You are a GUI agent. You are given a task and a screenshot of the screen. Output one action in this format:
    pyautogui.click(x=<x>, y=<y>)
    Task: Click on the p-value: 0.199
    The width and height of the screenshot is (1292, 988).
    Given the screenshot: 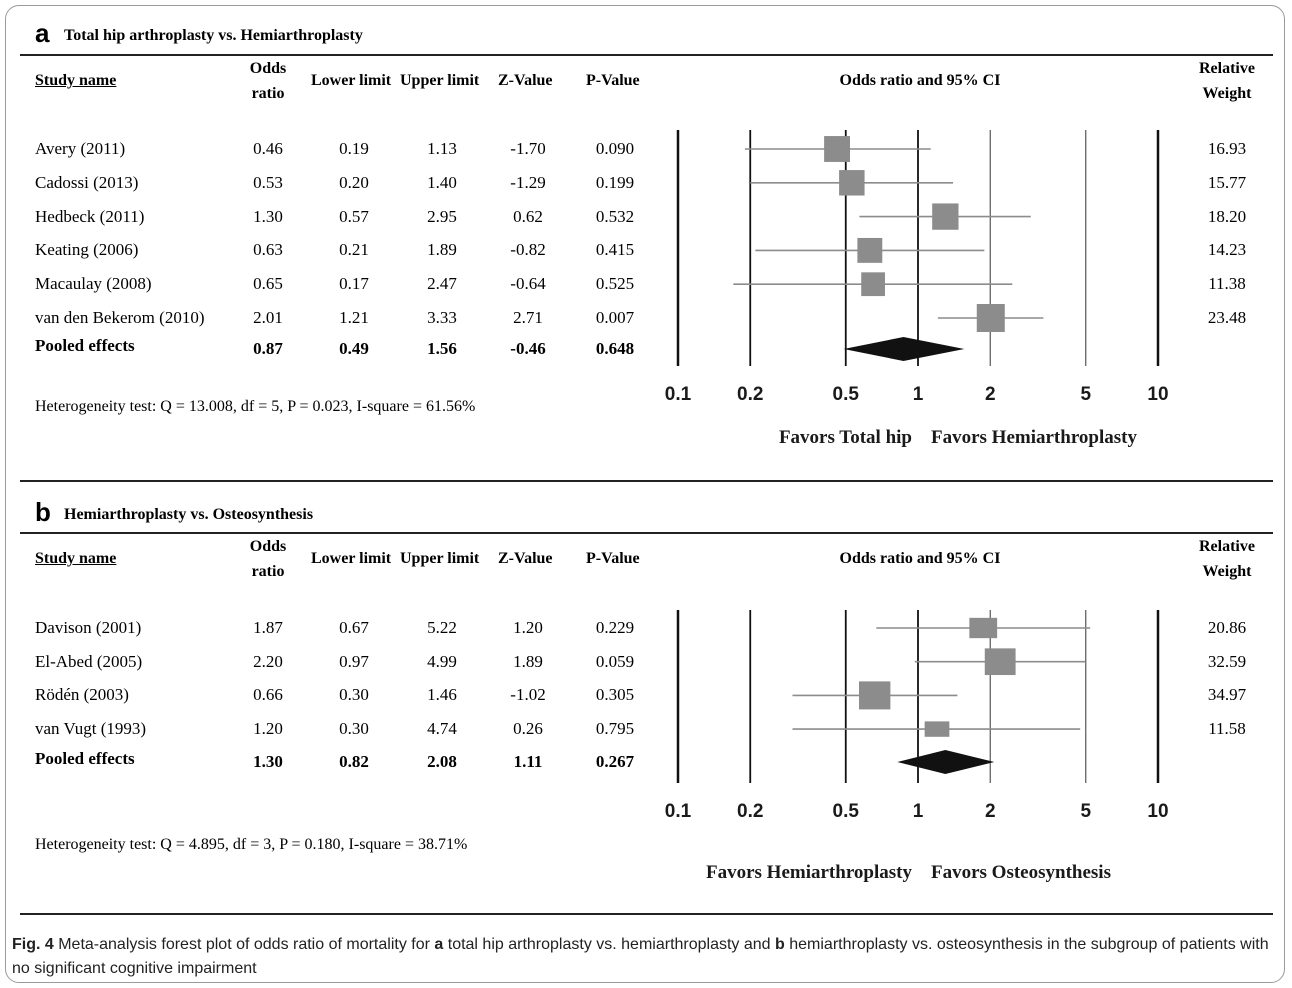 What is the action you would take?
    pyautogui.click(x=615, y=182)
    